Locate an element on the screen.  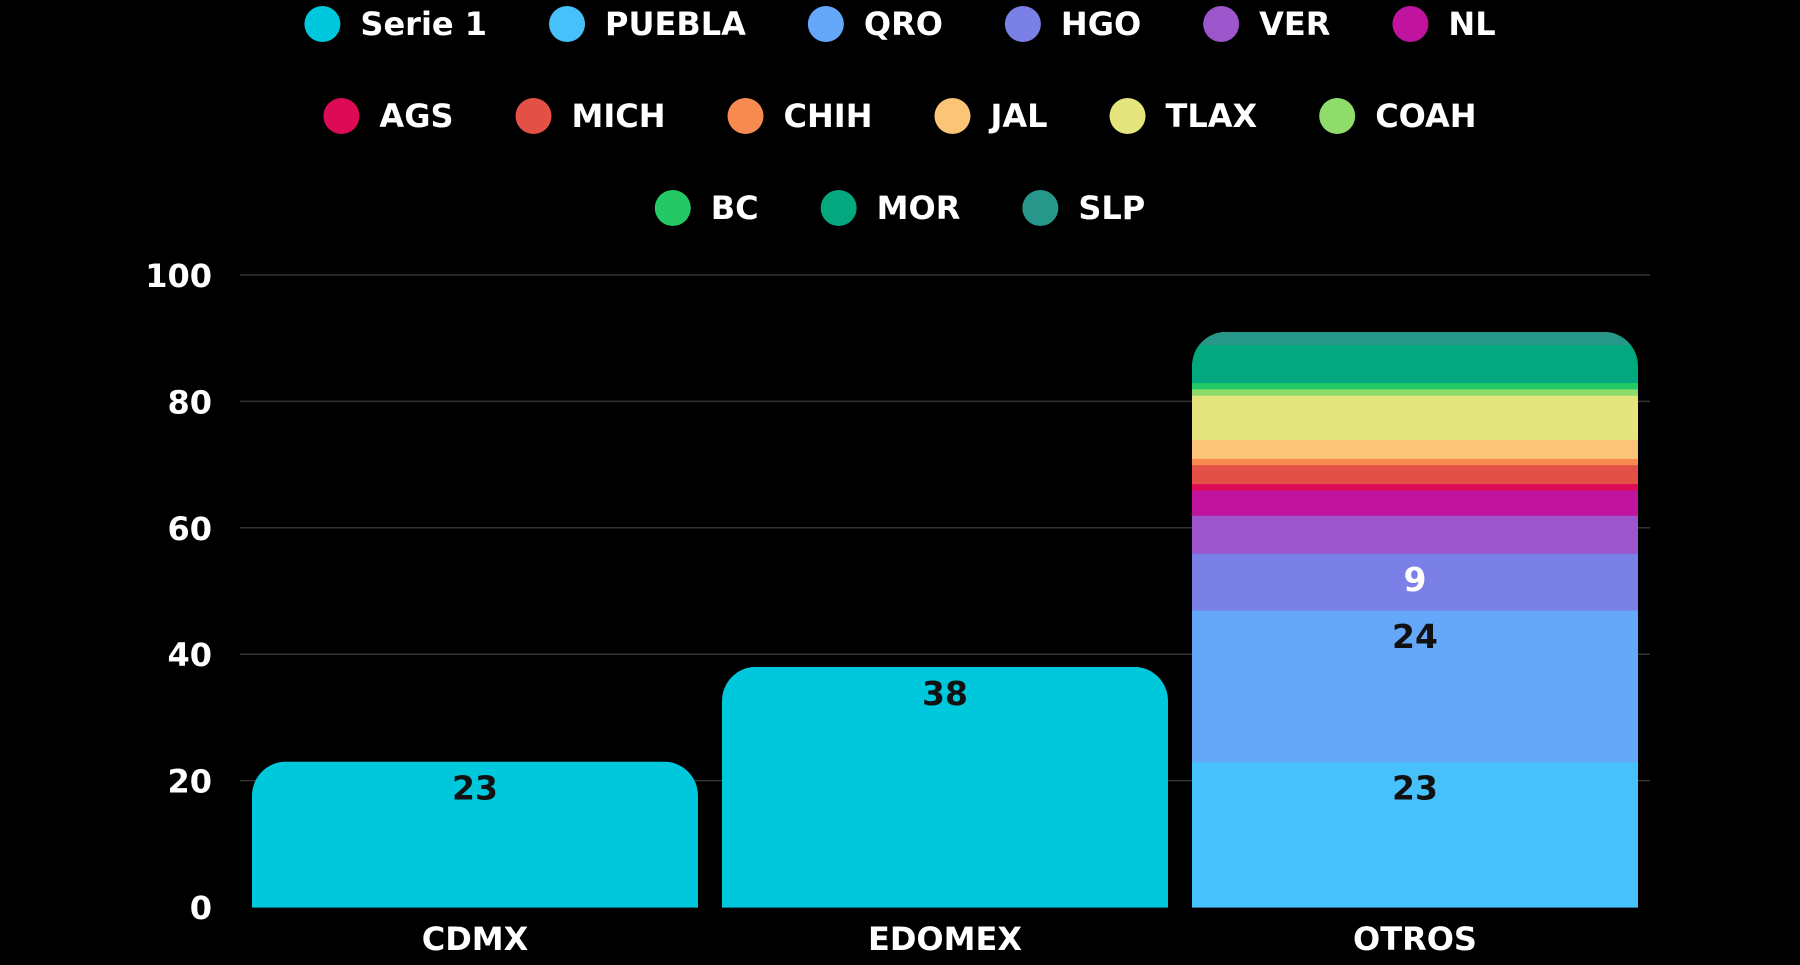
bar-segment-otros-hgo is located at coordinates (1415, 582).